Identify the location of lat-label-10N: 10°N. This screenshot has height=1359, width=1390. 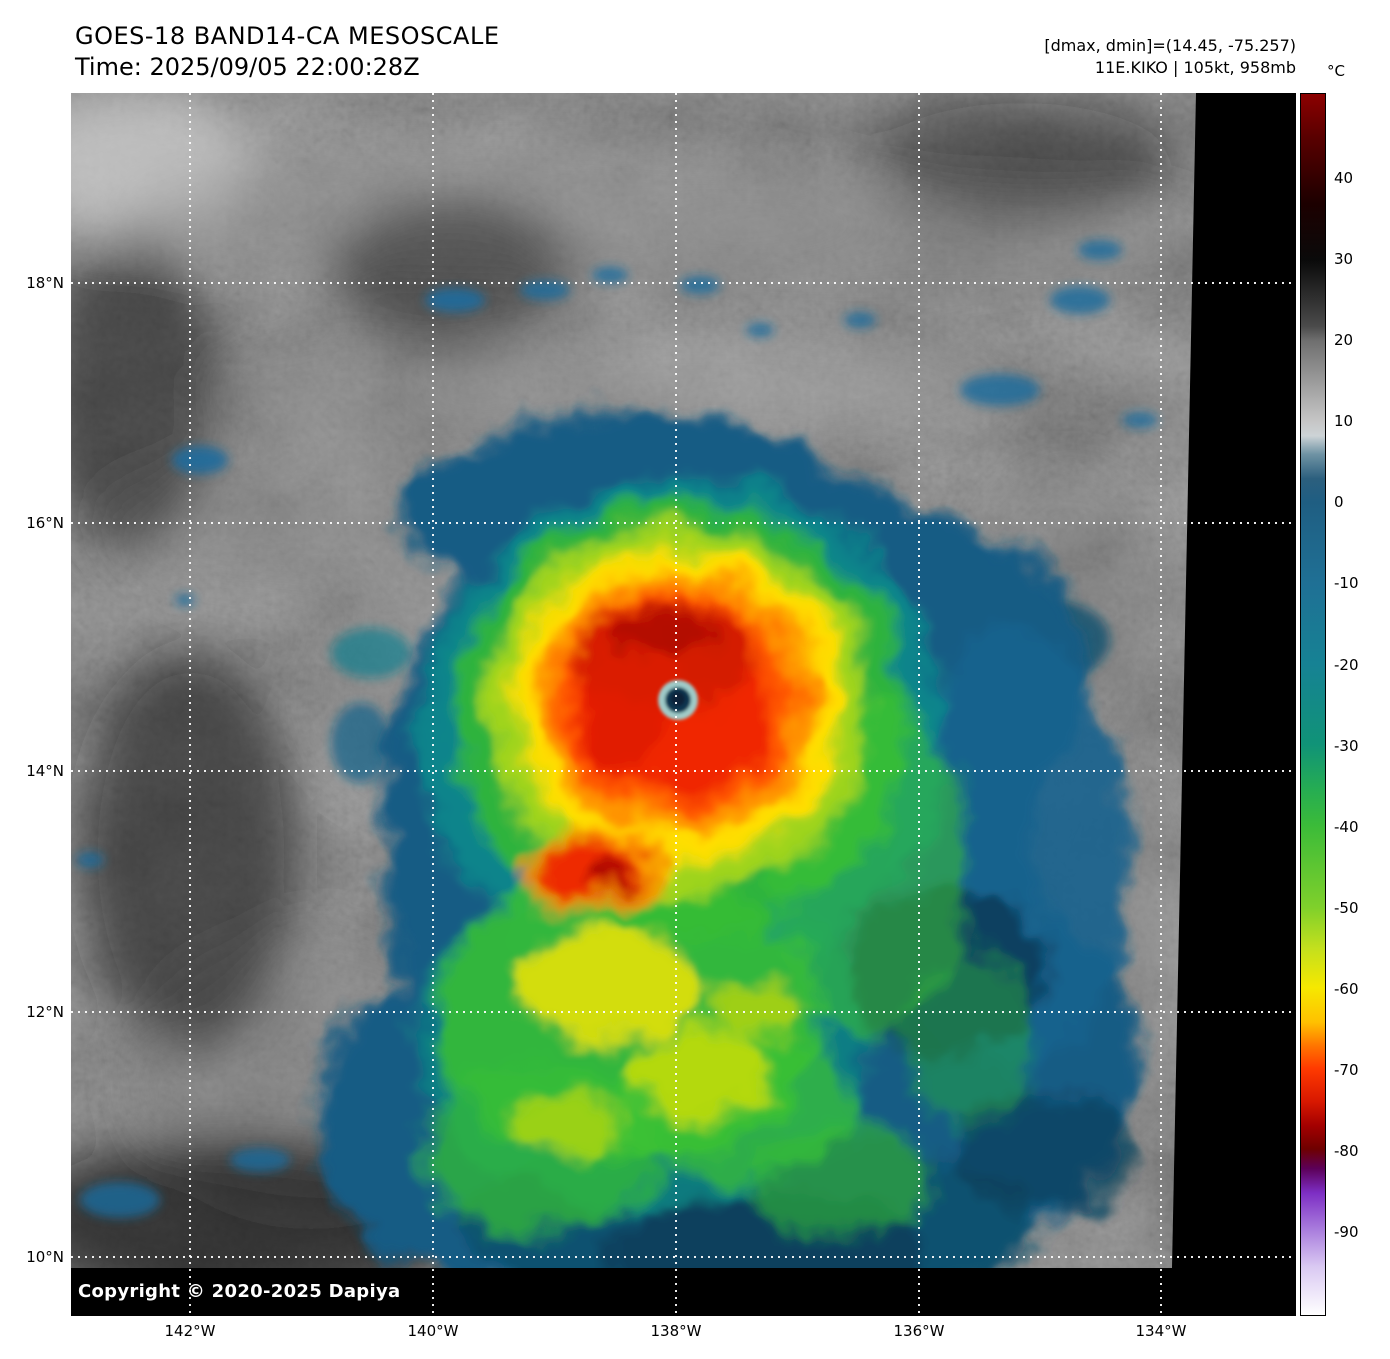
(45, 1257).